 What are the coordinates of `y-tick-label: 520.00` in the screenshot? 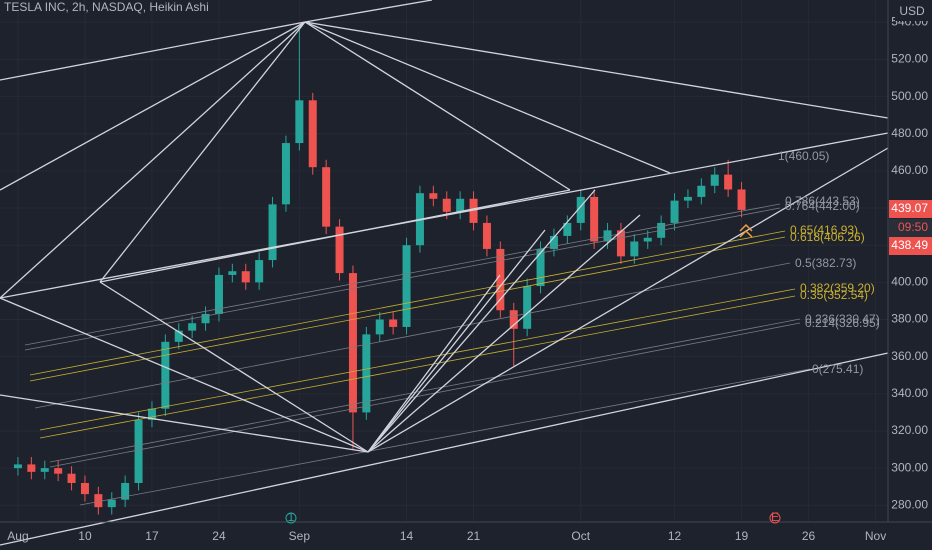 It's located at (909, 59).